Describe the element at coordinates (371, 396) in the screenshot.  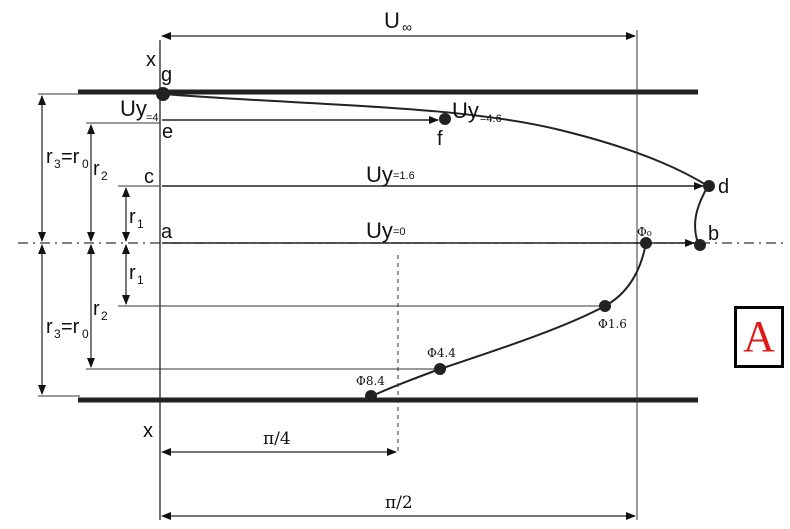
I see `point-phi84` at that location.